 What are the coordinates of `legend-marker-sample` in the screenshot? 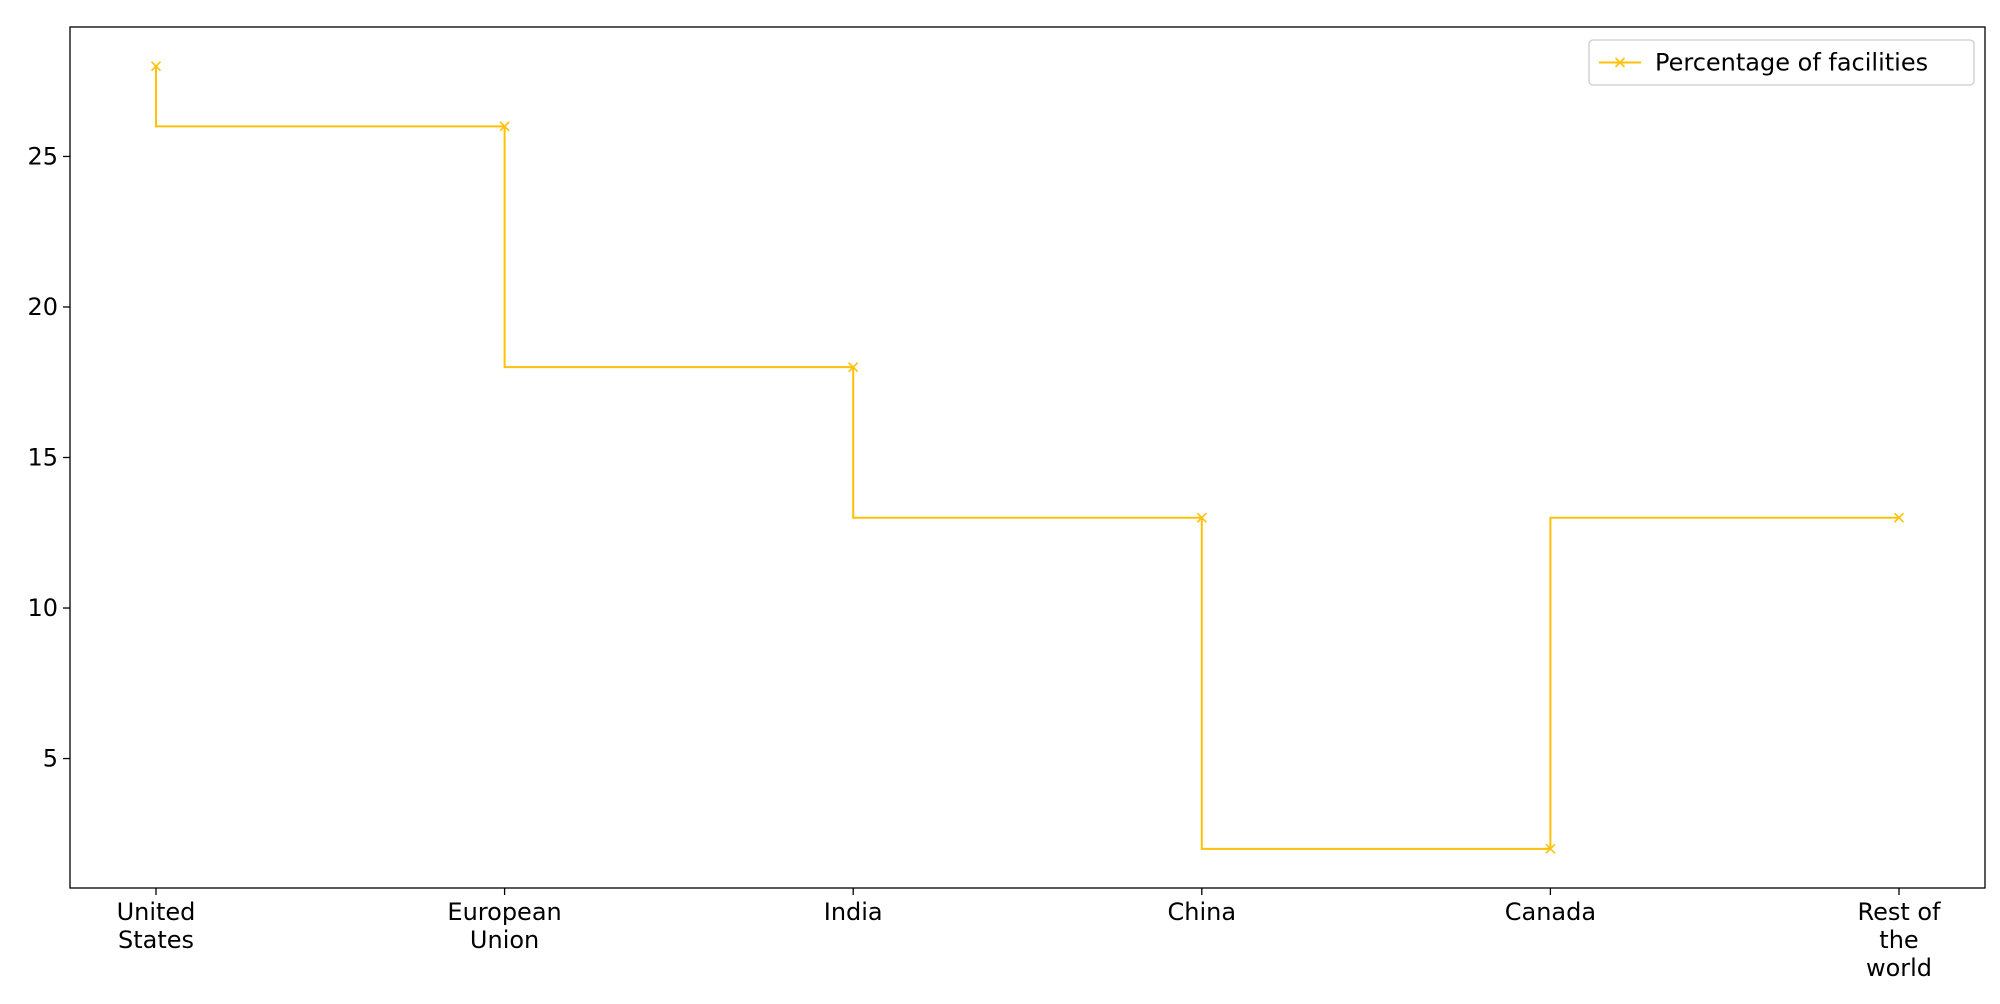 It's located at (1620, 62).